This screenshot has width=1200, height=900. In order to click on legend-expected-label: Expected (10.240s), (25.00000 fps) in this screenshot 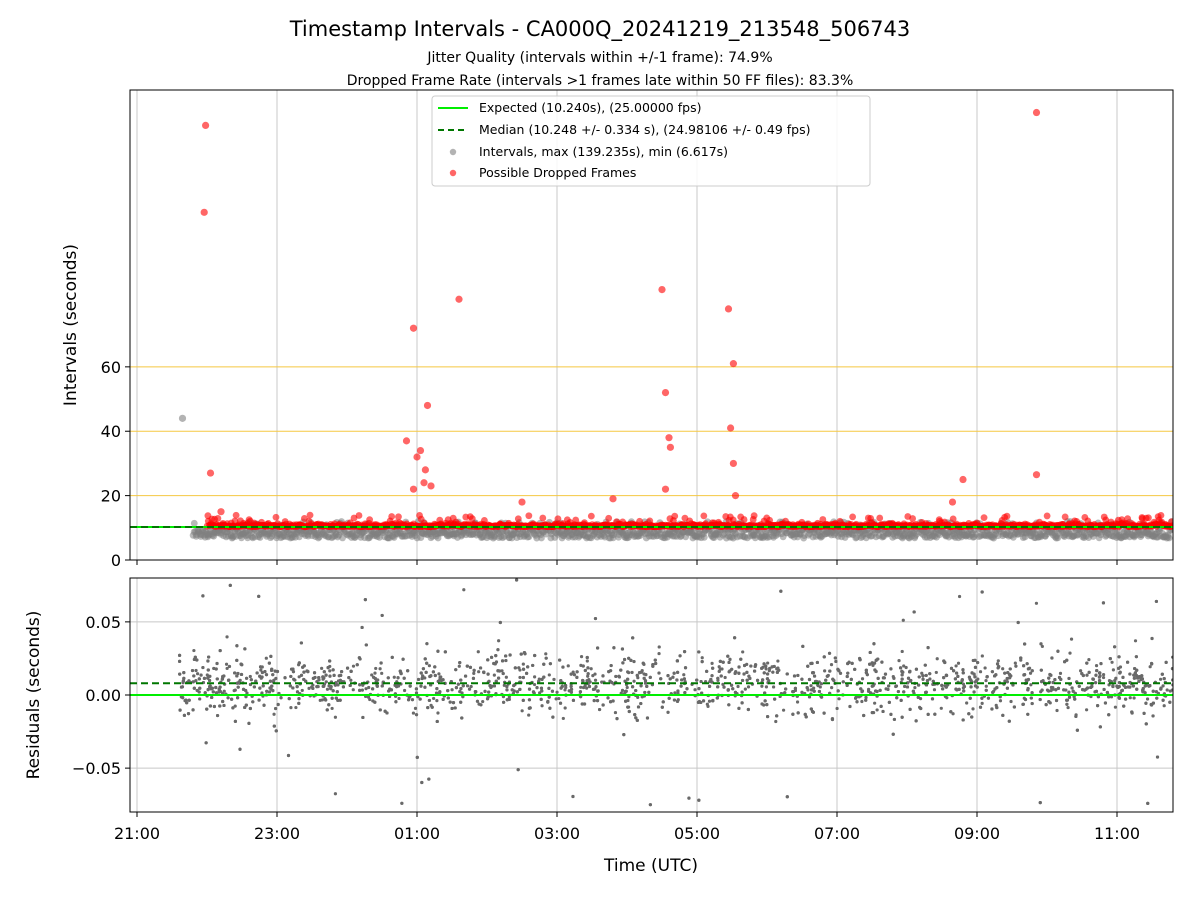, I will do `click(590, 107)`.